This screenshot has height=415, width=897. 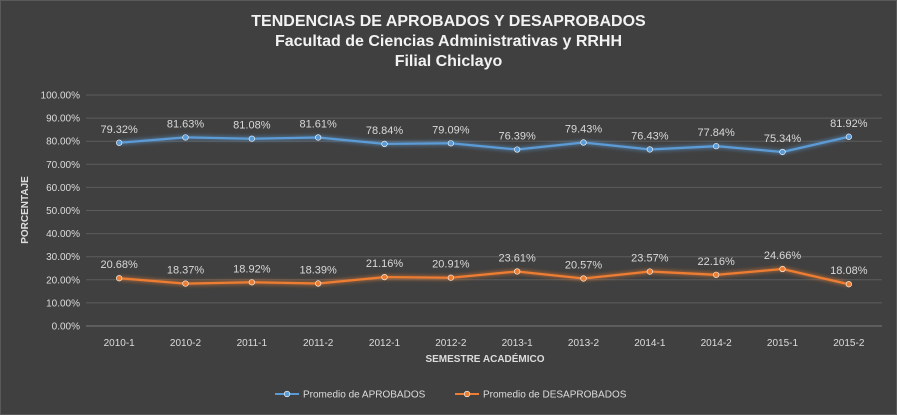 I want to click on data-label: 79.43%, so click(x=584, y=130).